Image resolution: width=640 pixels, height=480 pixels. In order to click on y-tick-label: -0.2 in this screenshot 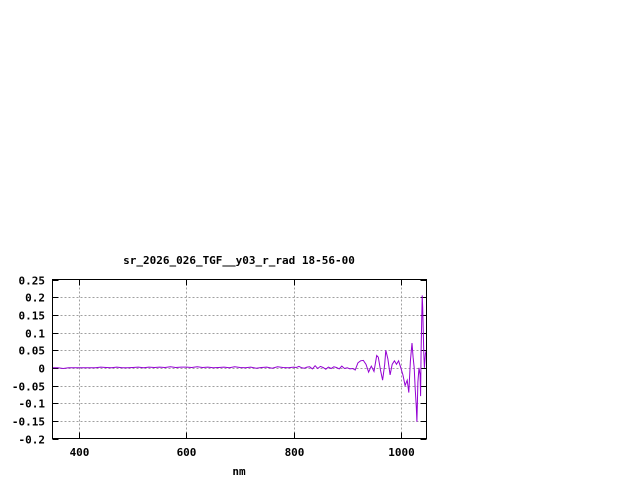, I will do `click(32, 440)`.